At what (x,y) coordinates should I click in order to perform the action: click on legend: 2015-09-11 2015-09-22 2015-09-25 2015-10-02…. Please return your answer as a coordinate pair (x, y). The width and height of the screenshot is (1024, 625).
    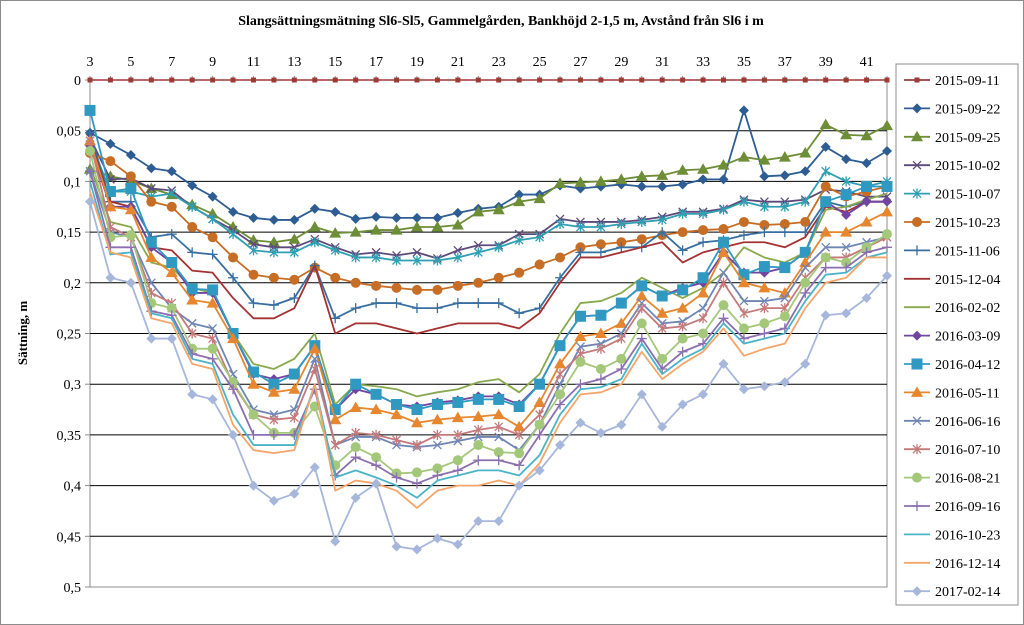
    Looking at the image, I should click on (952, 337).